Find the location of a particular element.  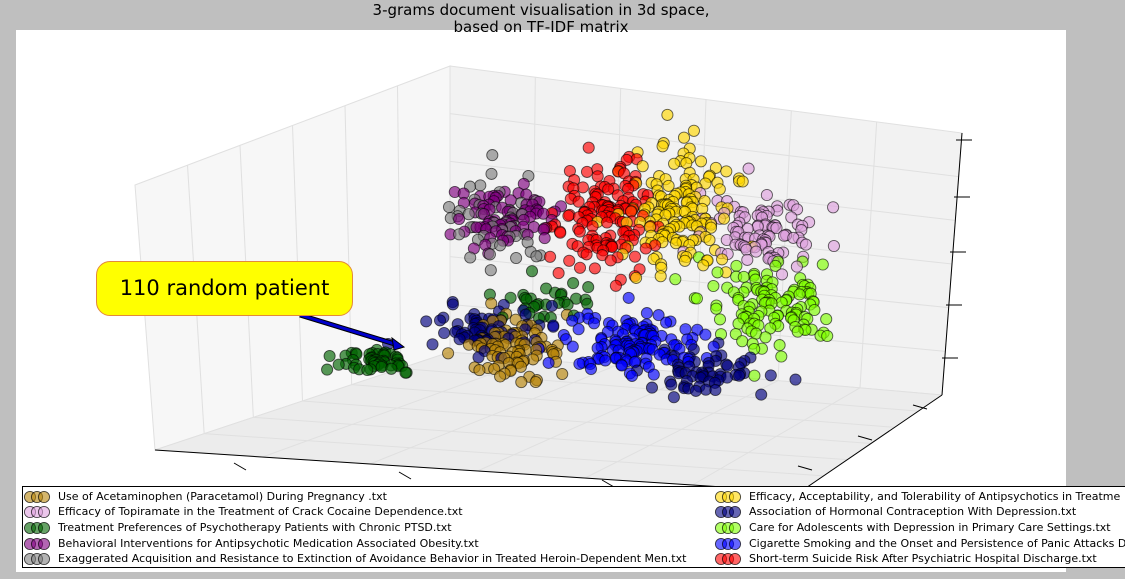

grid-line is located at coordinates (348, 245).